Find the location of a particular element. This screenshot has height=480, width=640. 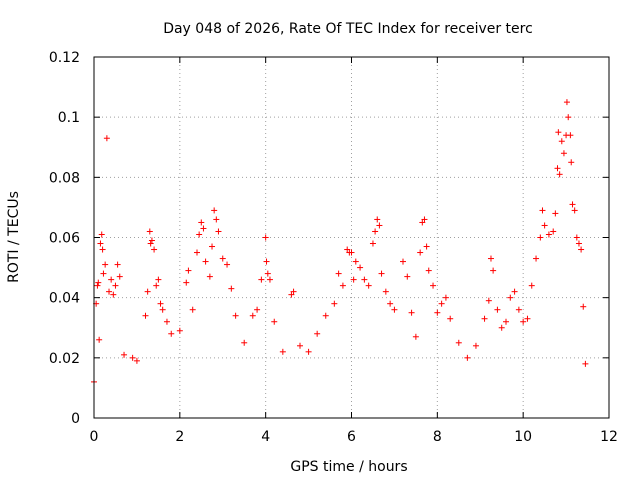

y-tick-label: 0 is located at coordinates (75, 419).